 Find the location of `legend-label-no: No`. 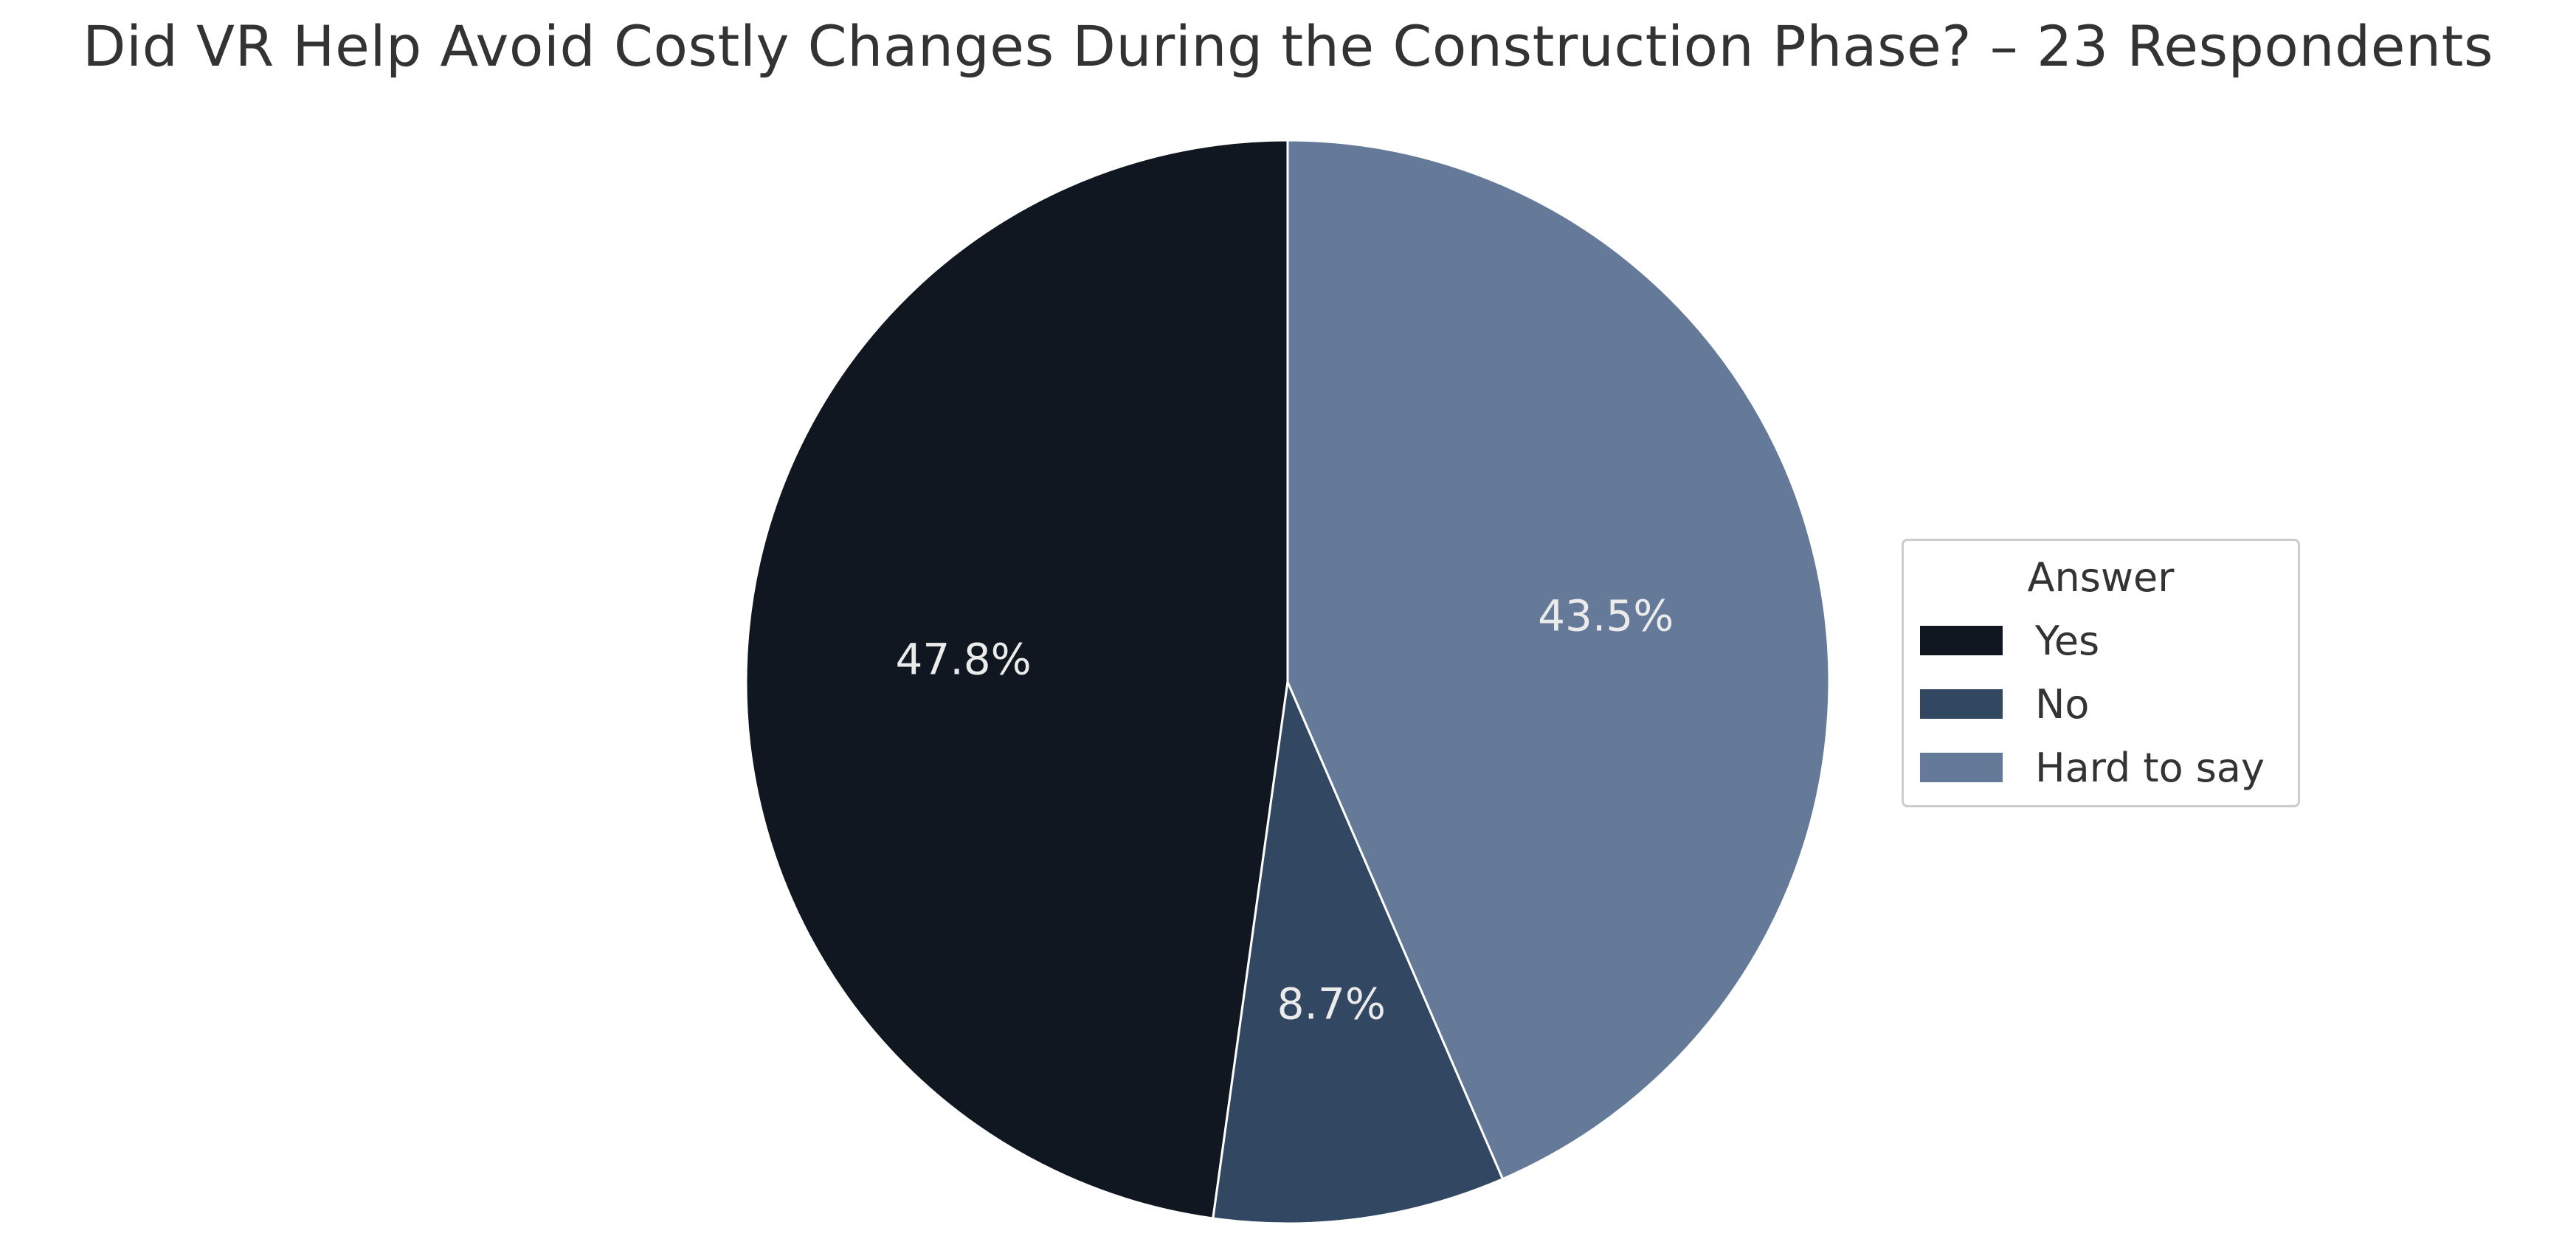

legend-label-no: No is located at coordinates (2063, 704).